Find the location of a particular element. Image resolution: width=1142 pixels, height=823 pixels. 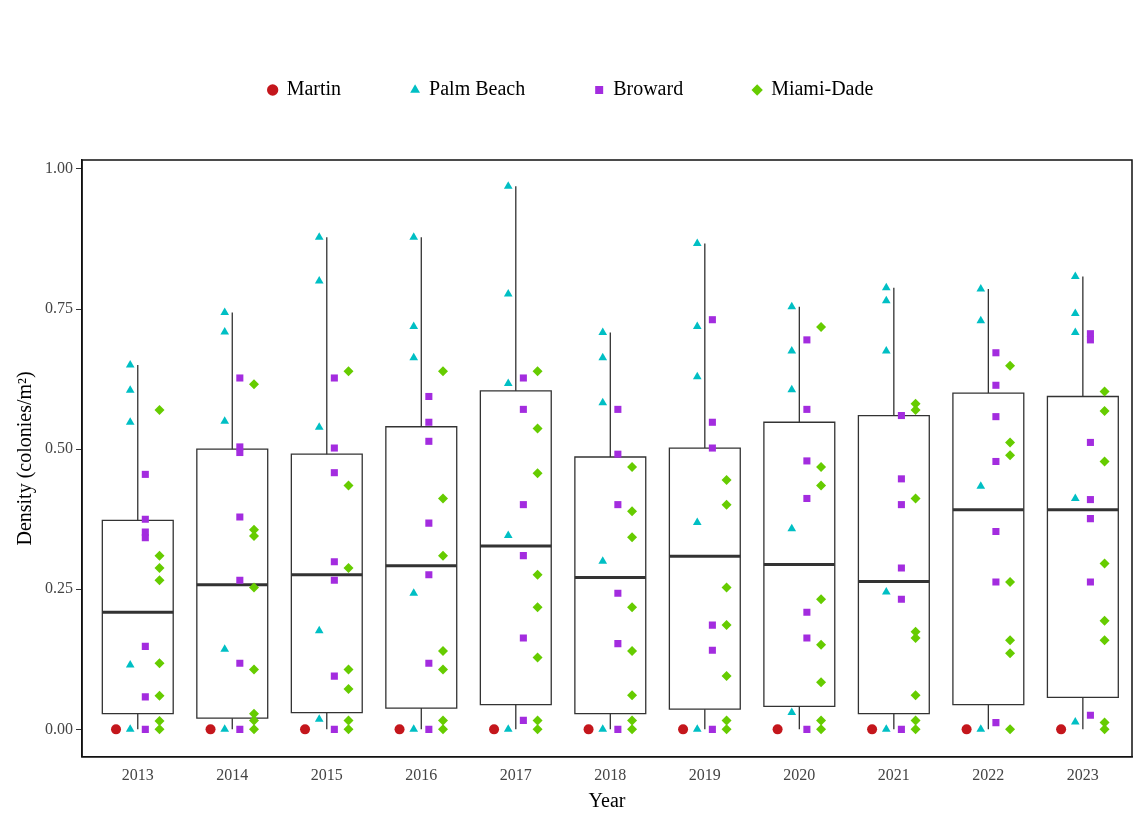

x-axis-title: Year is located at coordinates (607, 800).